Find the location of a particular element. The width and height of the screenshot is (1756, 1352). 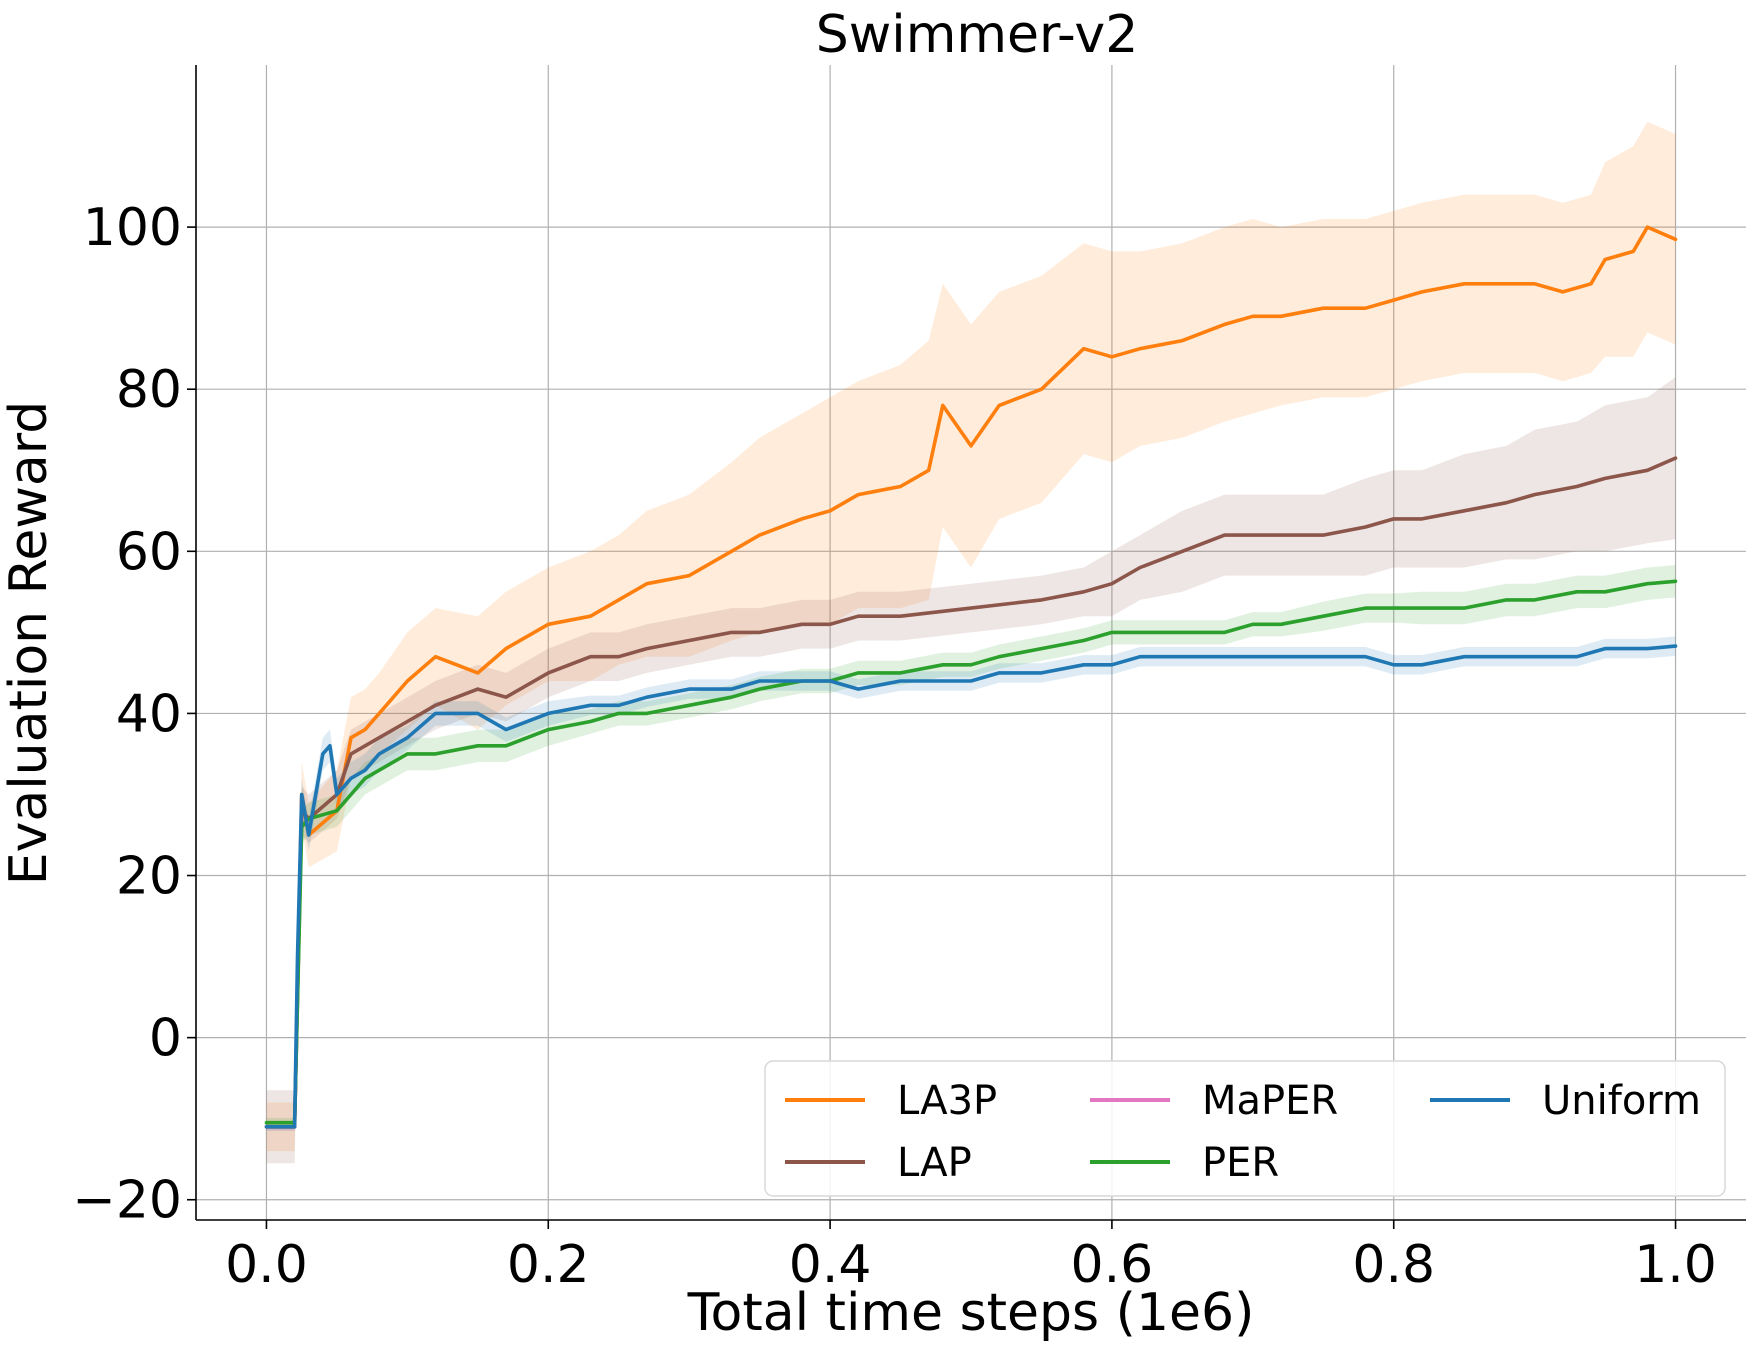

legend-label-uniform: Uniform is located at coordinates (1621, 1101).